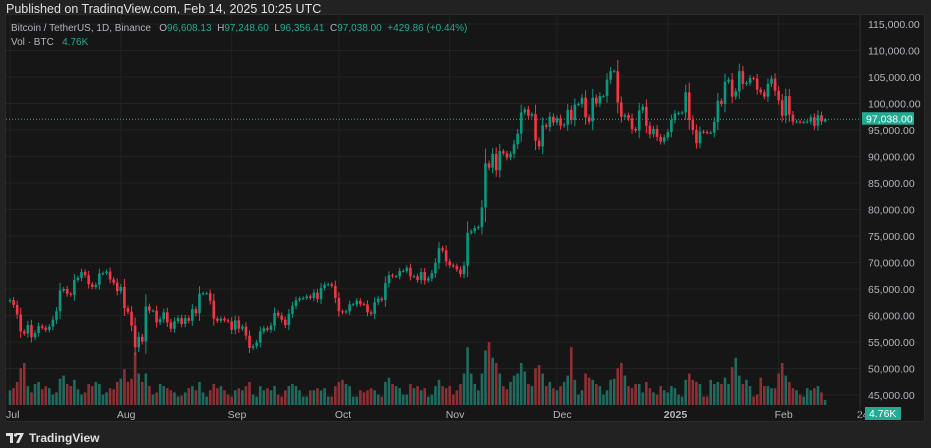 The image size is (931, 448). I want to click on last-volume-badge, so click(883, 413).